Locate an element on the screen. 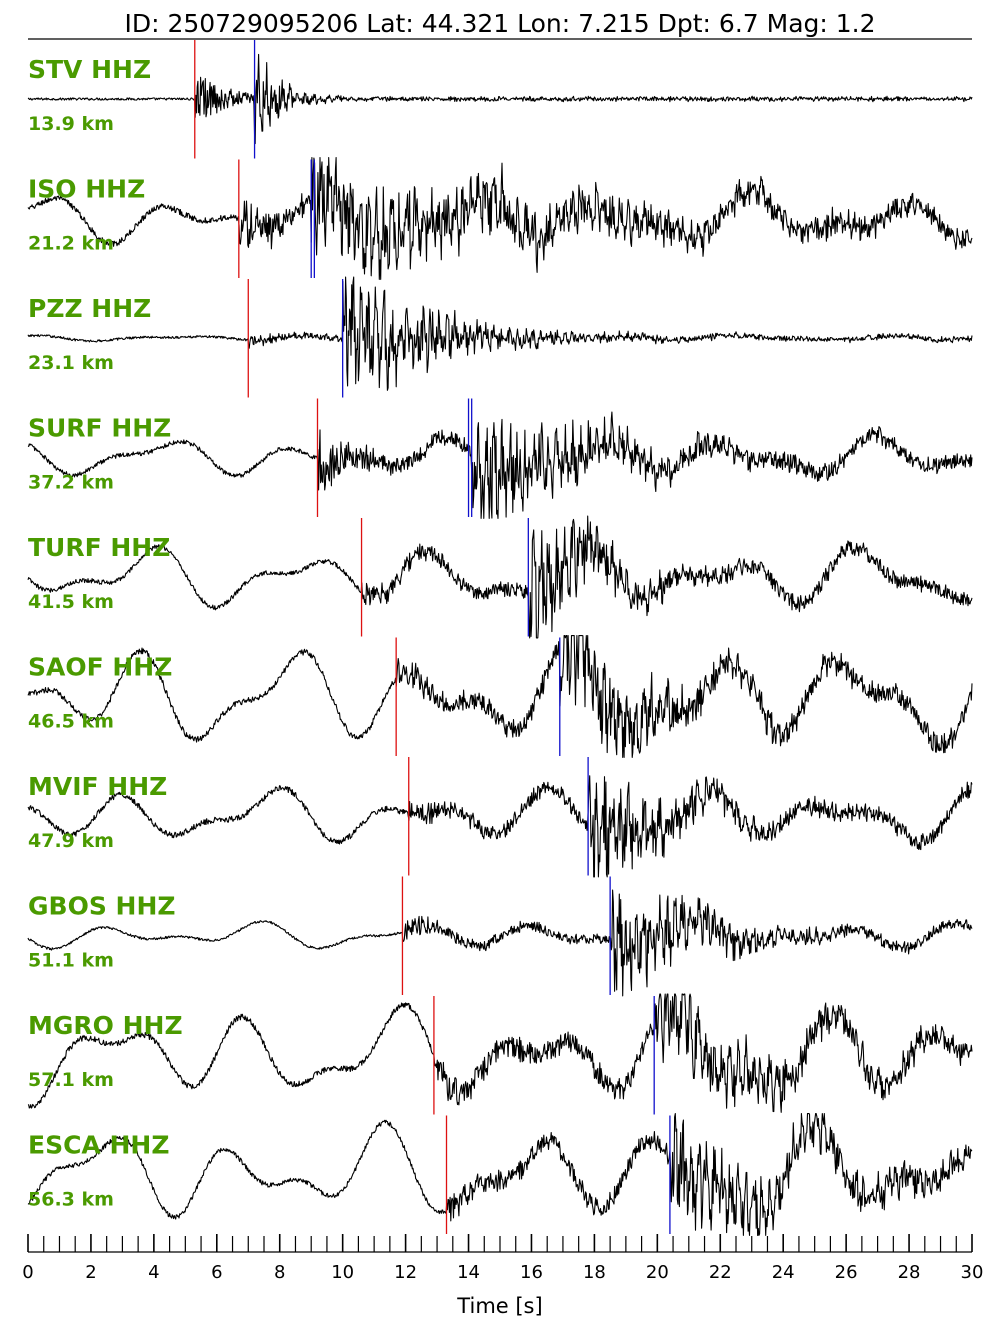 The height and width of the screenshot is (1333, 1000). station-distance-label: 56.3 km is located at coordinates (71, 1200).